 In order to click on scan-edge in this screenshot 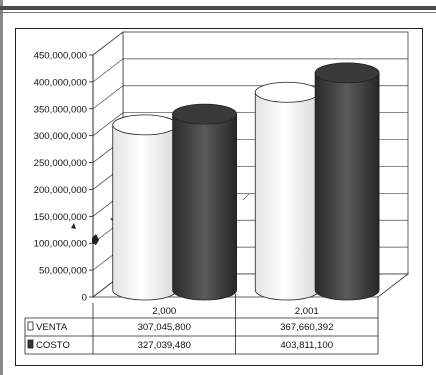, I will do `click(1, 187)`.